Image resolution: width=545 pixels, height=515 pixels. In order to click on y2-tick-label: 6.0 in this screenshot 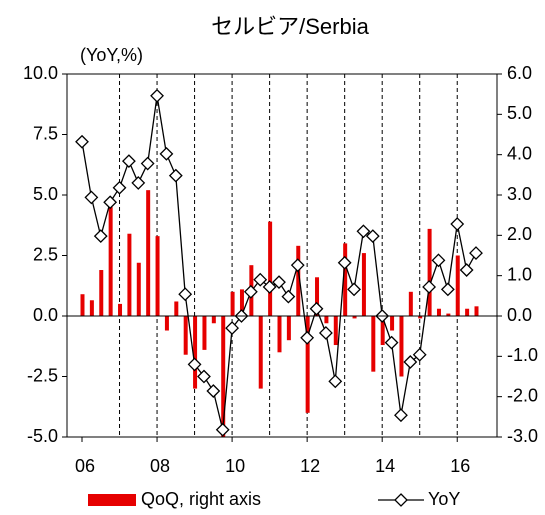, I will do `click(519, 73)`.